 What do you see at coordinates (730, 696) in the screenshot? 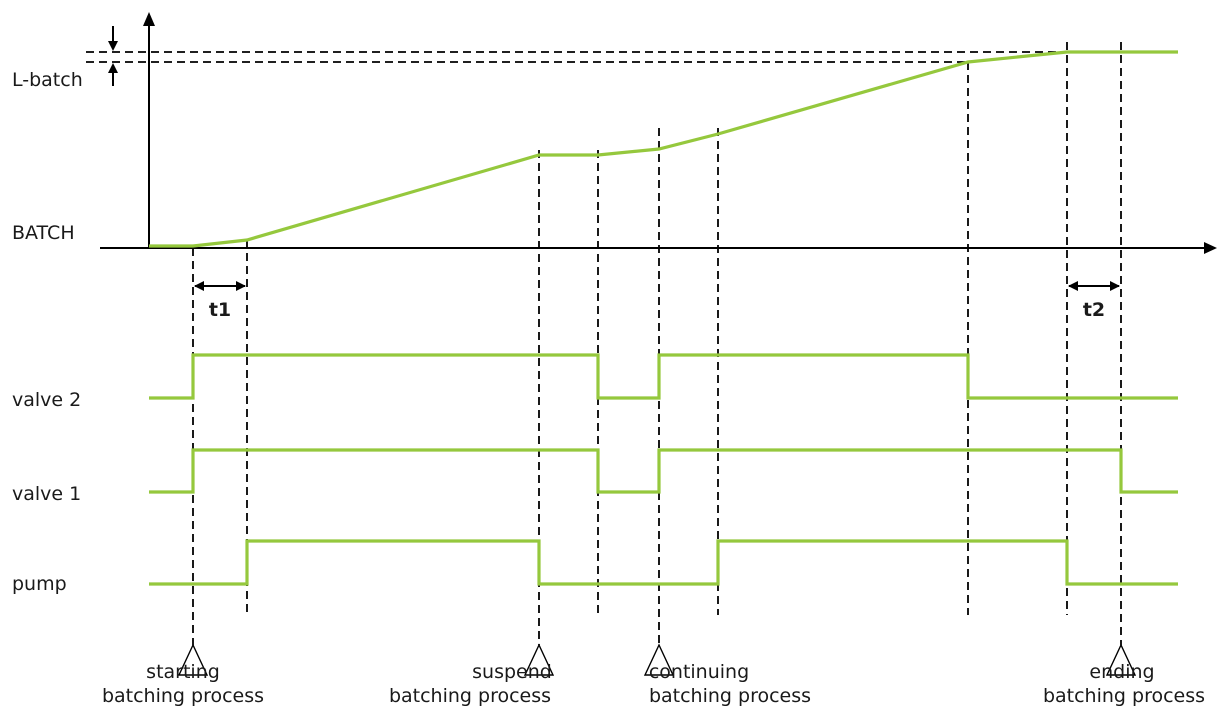
I see `continue-caption-line2: batching process` at bounding box center [730, 696].